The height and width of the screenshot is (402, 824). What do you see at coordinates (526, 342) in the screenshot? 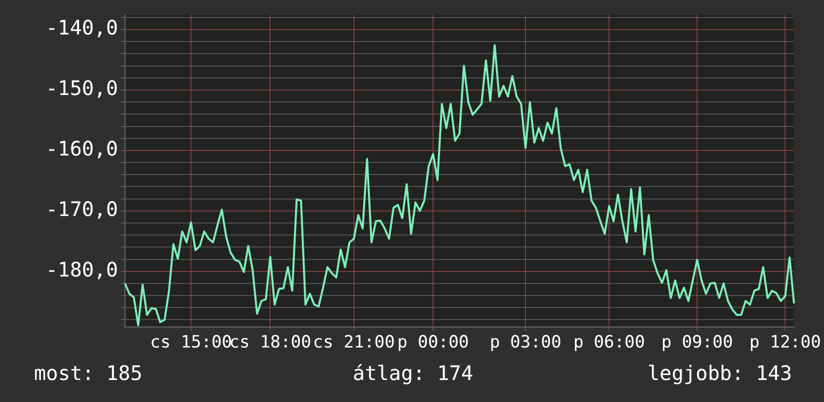
I see `x-tick-label: p 03:00` at bounding box center [526, 342].